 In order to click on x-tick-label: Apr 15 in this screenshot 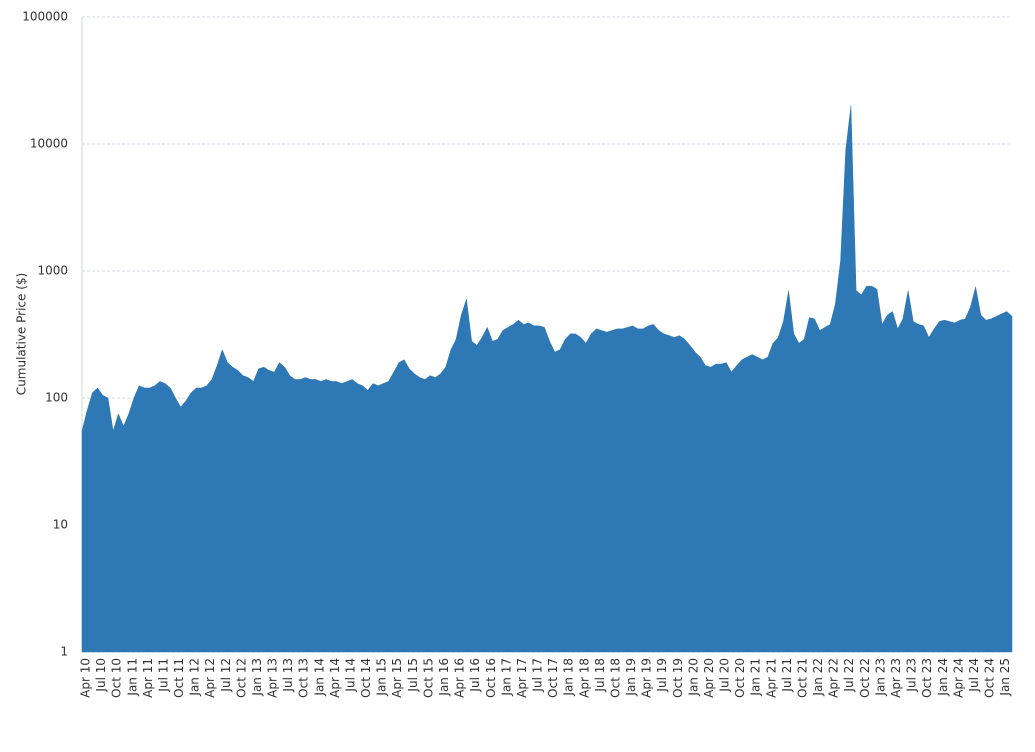, I will do `click(397, 678)`.